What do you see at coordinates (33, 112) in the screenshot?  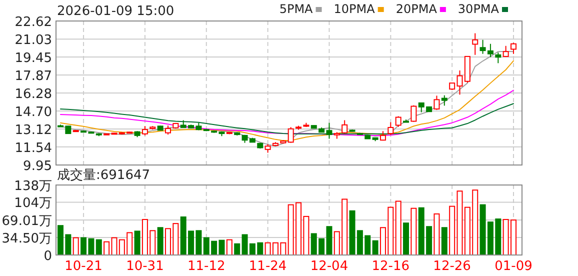 I see `y-tick-label: 14.70` at bounding box center [33, 112].